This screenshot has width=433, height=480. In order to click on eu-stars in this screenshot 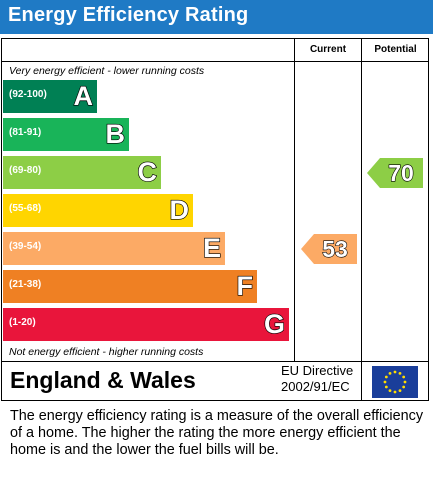, I will do `click(395, 382)`.